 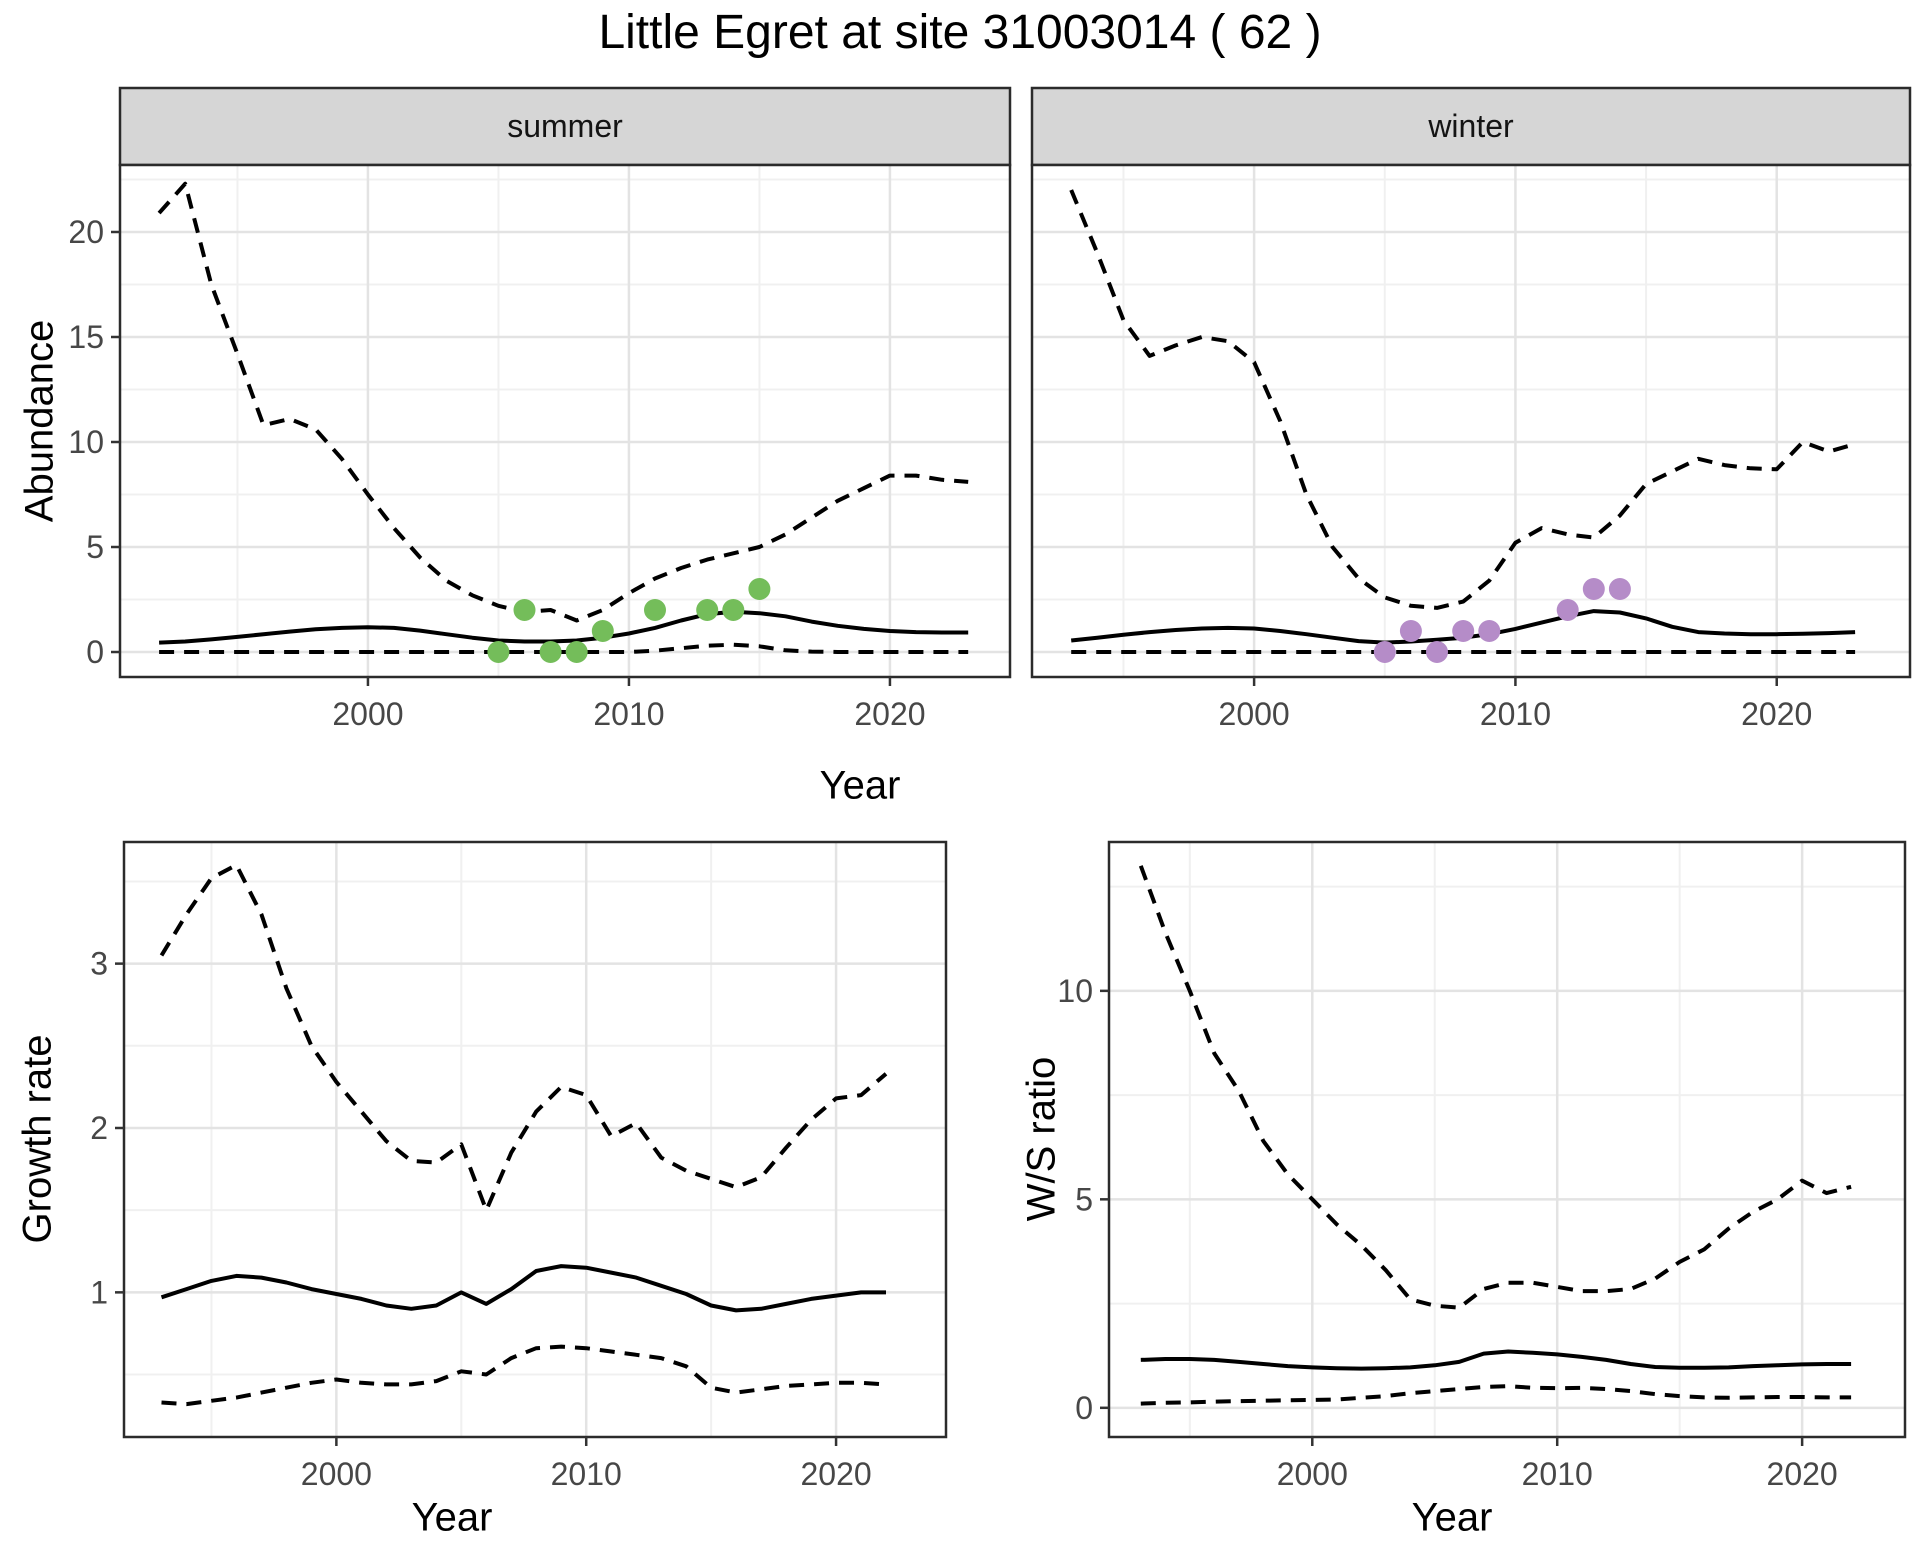 What do you see at coordinates (39, 421) in the screenshot?
I see `abundance-axis-title: Abundance` at bounding box center [39, 421].